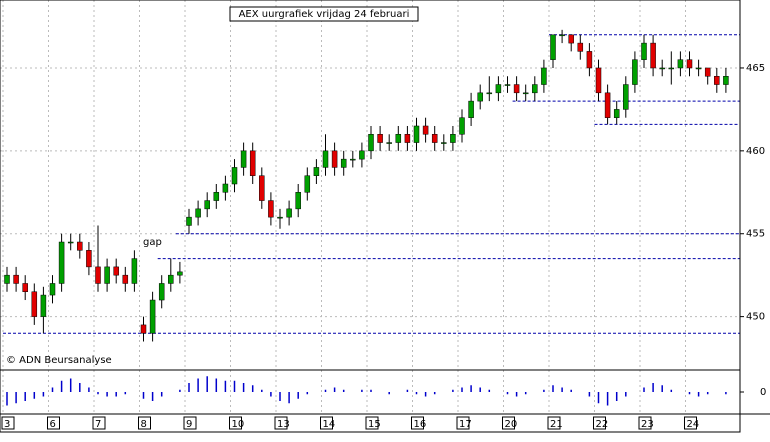 The image size is (770, 442). I want to click on x-tick-label: 22, so click(602, 424).